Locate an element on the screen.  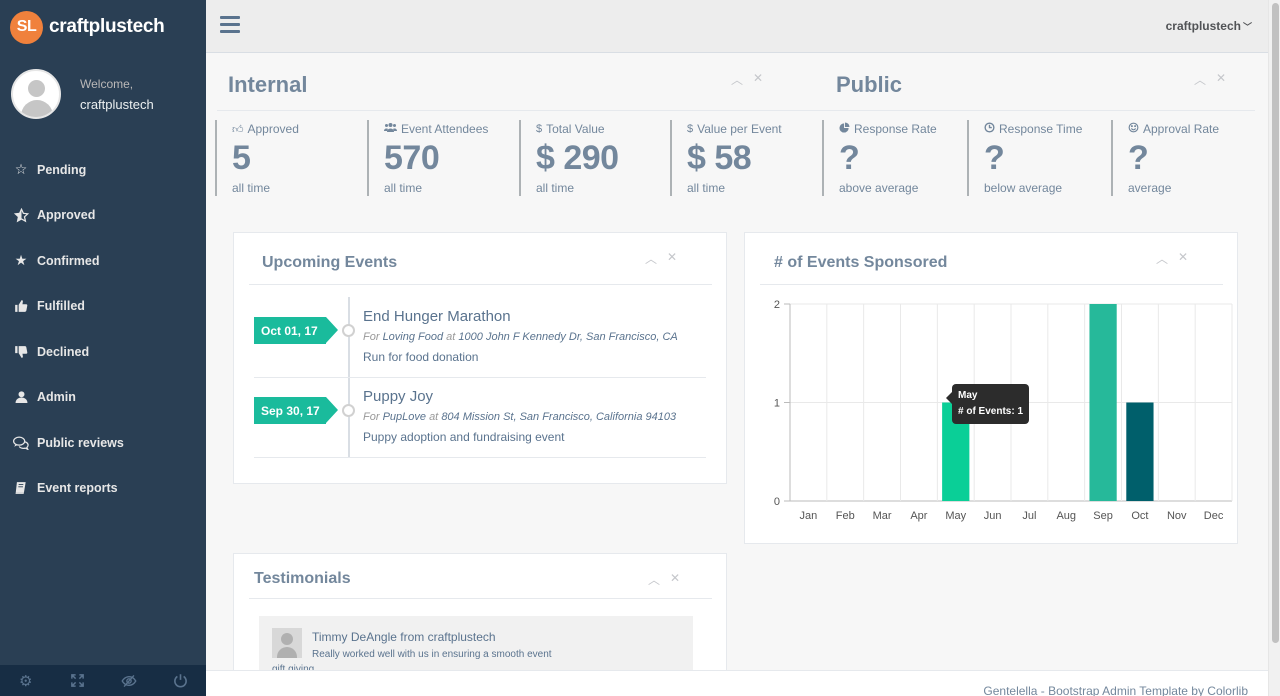
sidebar-item-label: Pending is located at coordinates (62, 169).